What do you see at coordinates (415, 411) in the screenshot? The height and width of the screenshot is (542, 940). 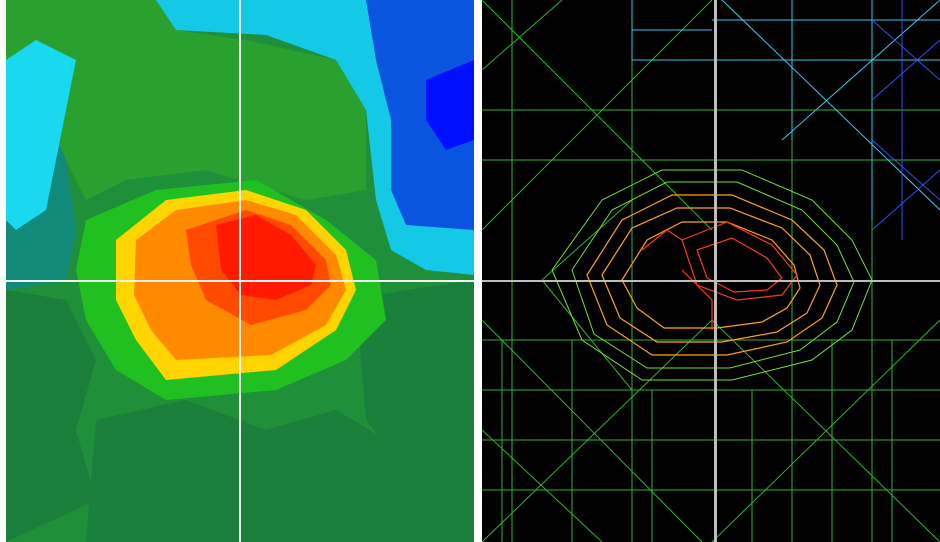 I see `deep-green-region-east` at bounding box center [415, 411].